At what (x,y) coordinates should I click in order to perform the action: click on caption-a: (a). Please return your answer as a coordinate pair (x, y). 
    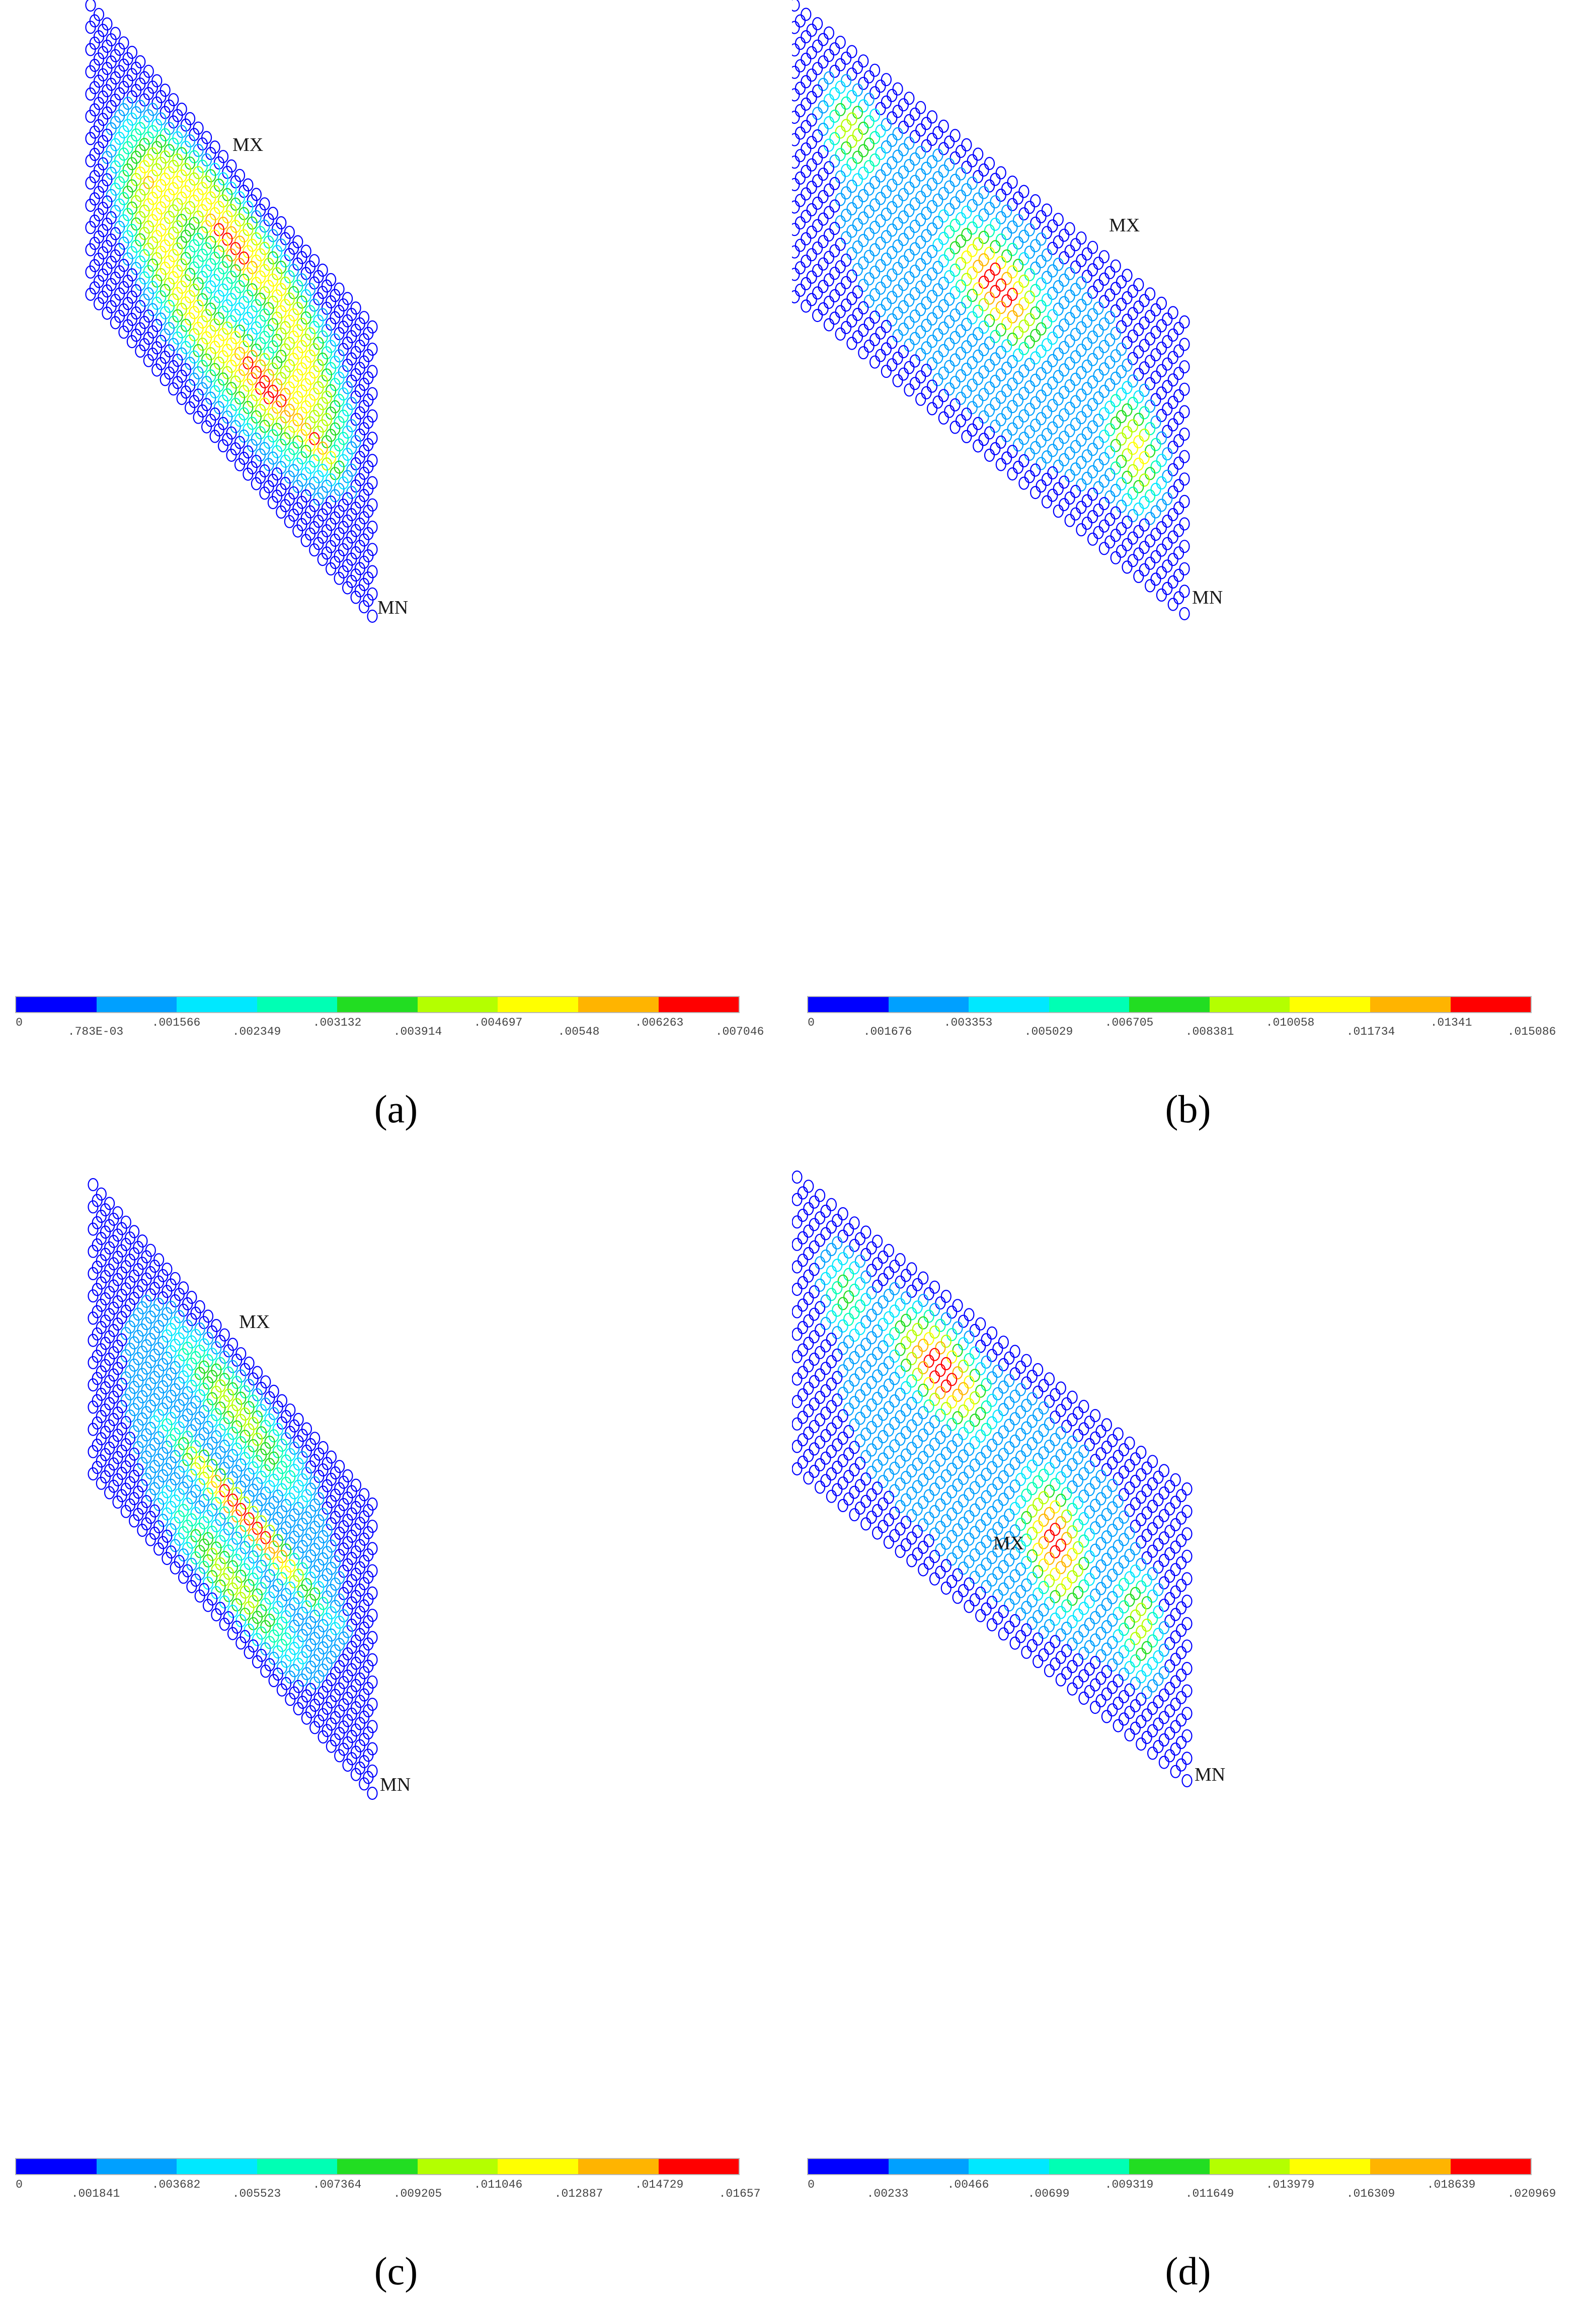
    Looking at the image, I should click on (396, 1109).